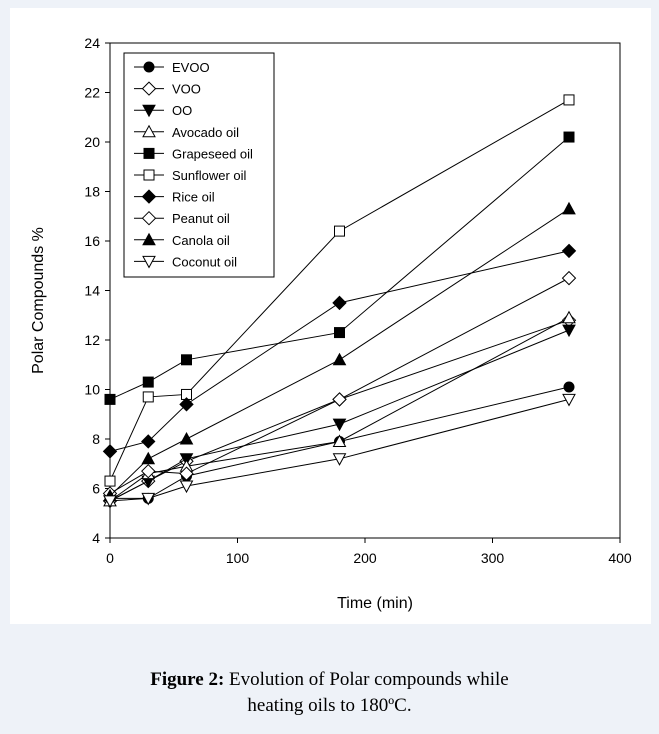  Describe the element at coordinates (92, 93) in the screenshot. I see `y-tick-label: 22` at that location.